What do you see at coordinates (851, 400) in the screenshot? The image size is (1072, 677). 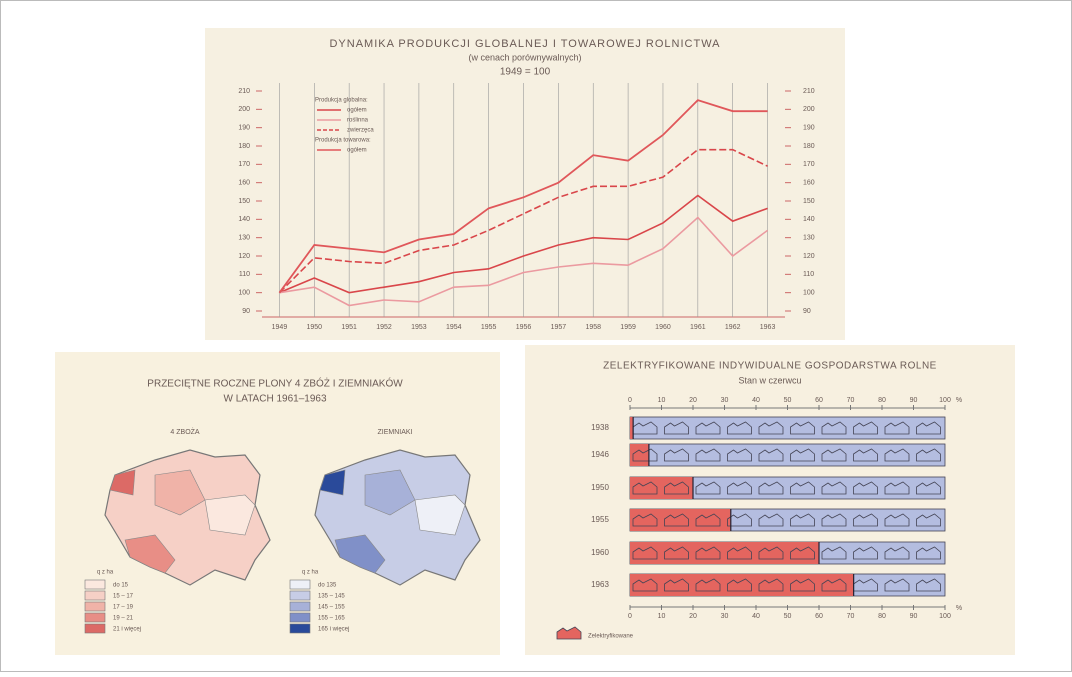 I see `x-tick-label: 70` at bounding box center [851, 400].